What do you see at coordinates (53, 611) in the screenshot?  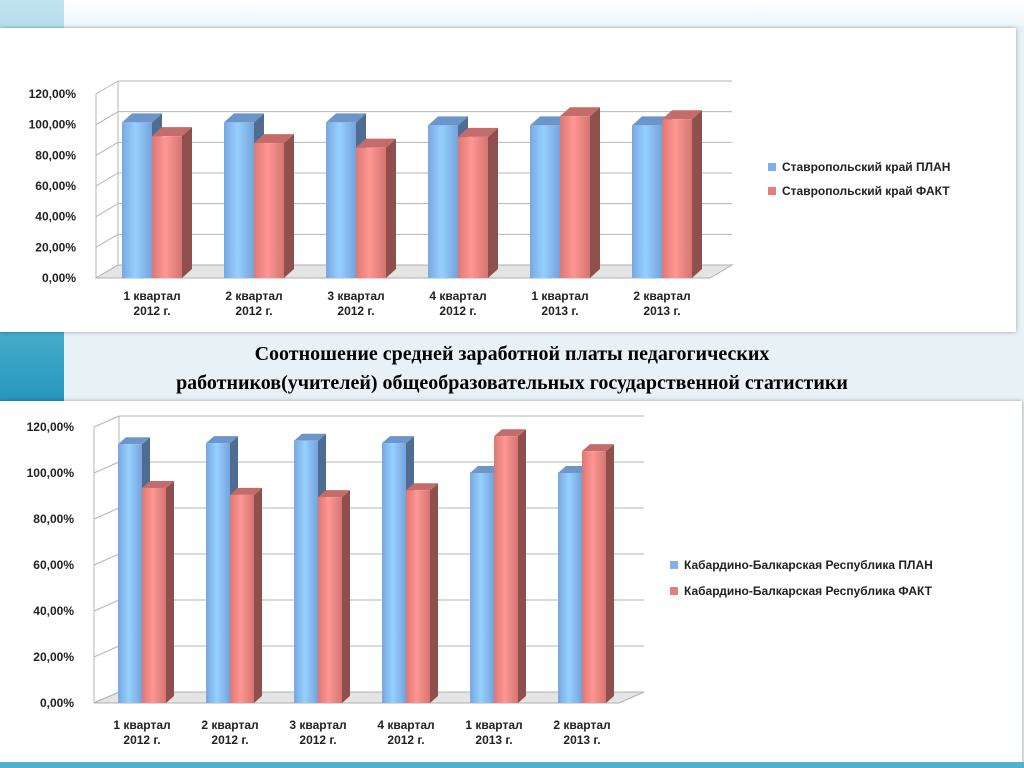 I see `y-tick-label: 40,00%` at bounding box center [53, 611].